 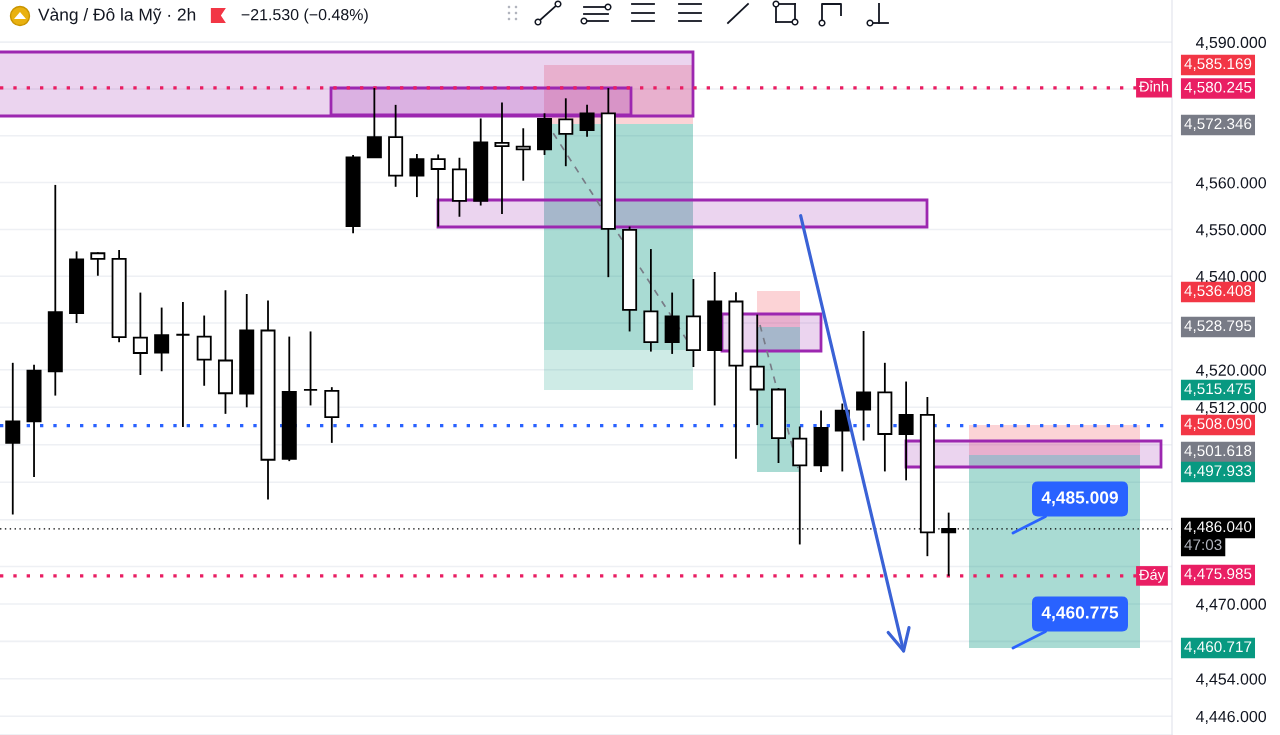 What do you see at coordinates (1218, 326) in the screenshot?
I see `text: 4,528.795` at bounding box center [1218, 326].